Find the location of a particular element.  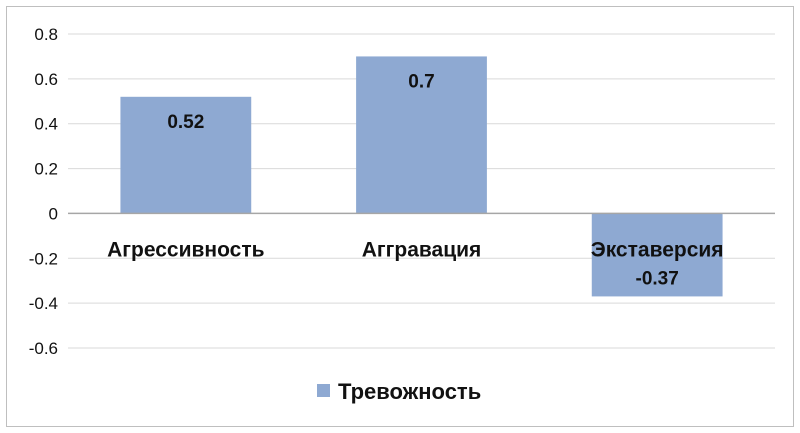

category-label: Аггравация is located at coordinates (422, 249).